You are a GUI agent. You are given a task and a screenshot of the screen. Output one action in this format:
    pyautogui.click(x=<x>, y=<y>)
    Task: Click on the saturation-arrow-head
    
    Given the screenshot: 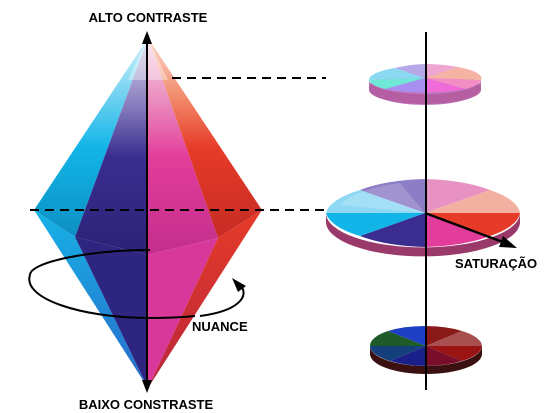 What is the action you would take?
    pyautogui.click(x=508, y=242)
    